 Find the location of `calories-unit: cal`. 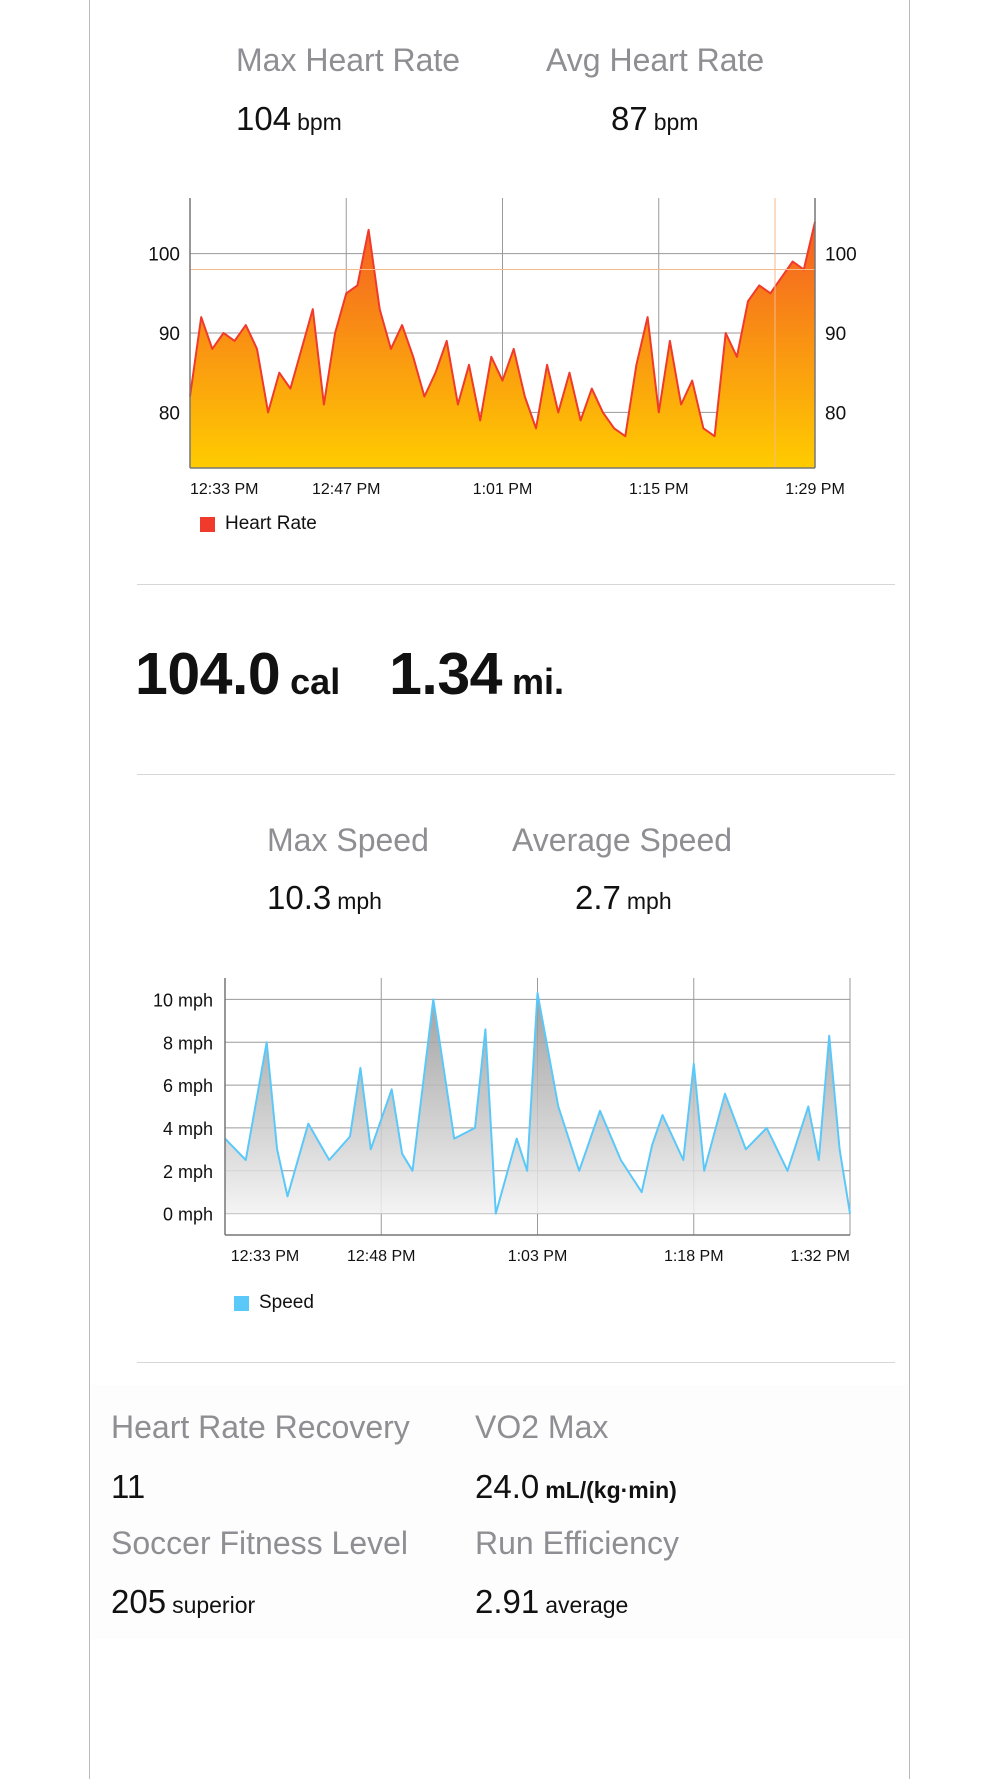

calories-unit: cal is located at coordinates (315, 681).